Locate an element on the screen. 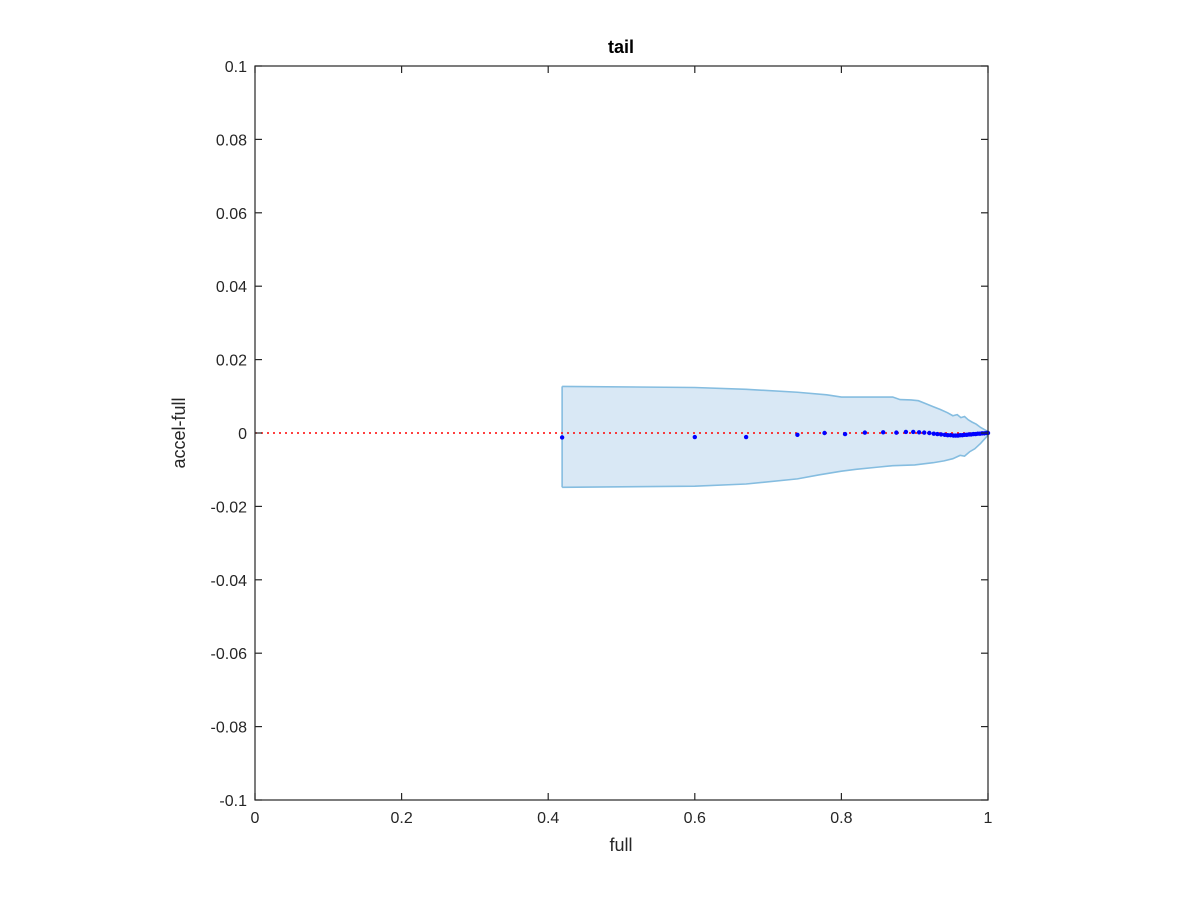 Image resolution: width=1200 pixels, height=900 pixels. y-tick-label: -0.04 is located at coordinates (229, 581).